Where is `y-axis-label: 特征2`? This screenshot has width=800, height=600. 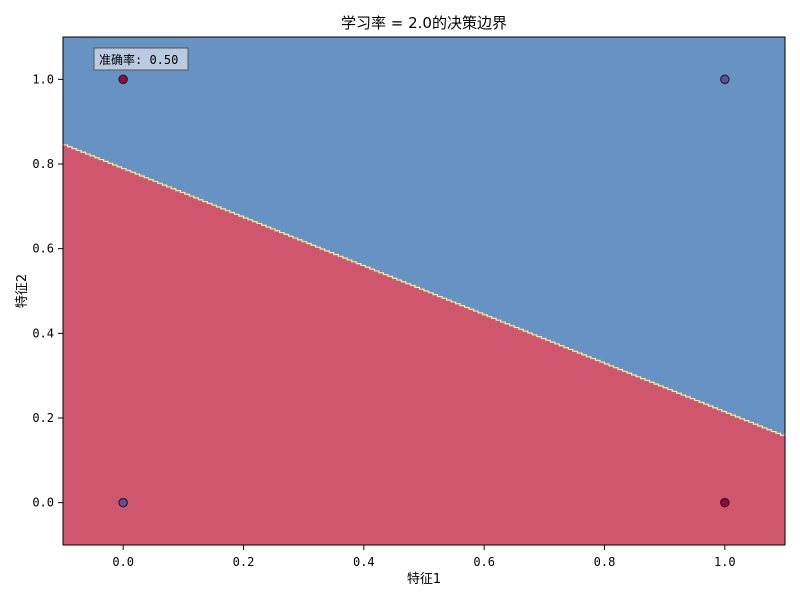 y-axis-label: 特征2 is located at coordinates (22, 291).